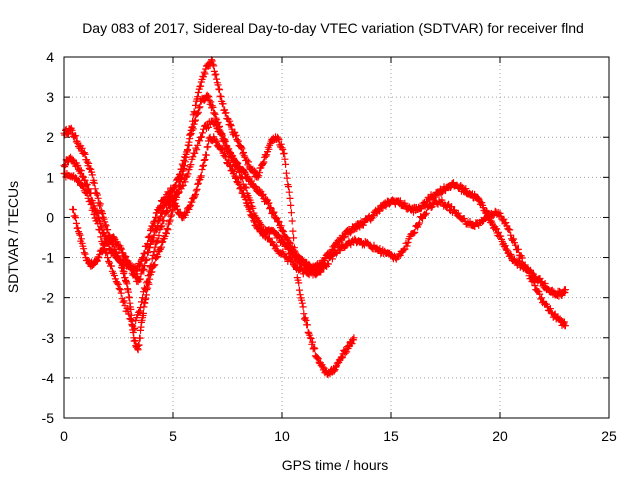 The height and width of the screenshot is (480, 640). Describe the element at coordinates (48, 338) in the screenshot. I see `y-tick-label: -3` at that location.